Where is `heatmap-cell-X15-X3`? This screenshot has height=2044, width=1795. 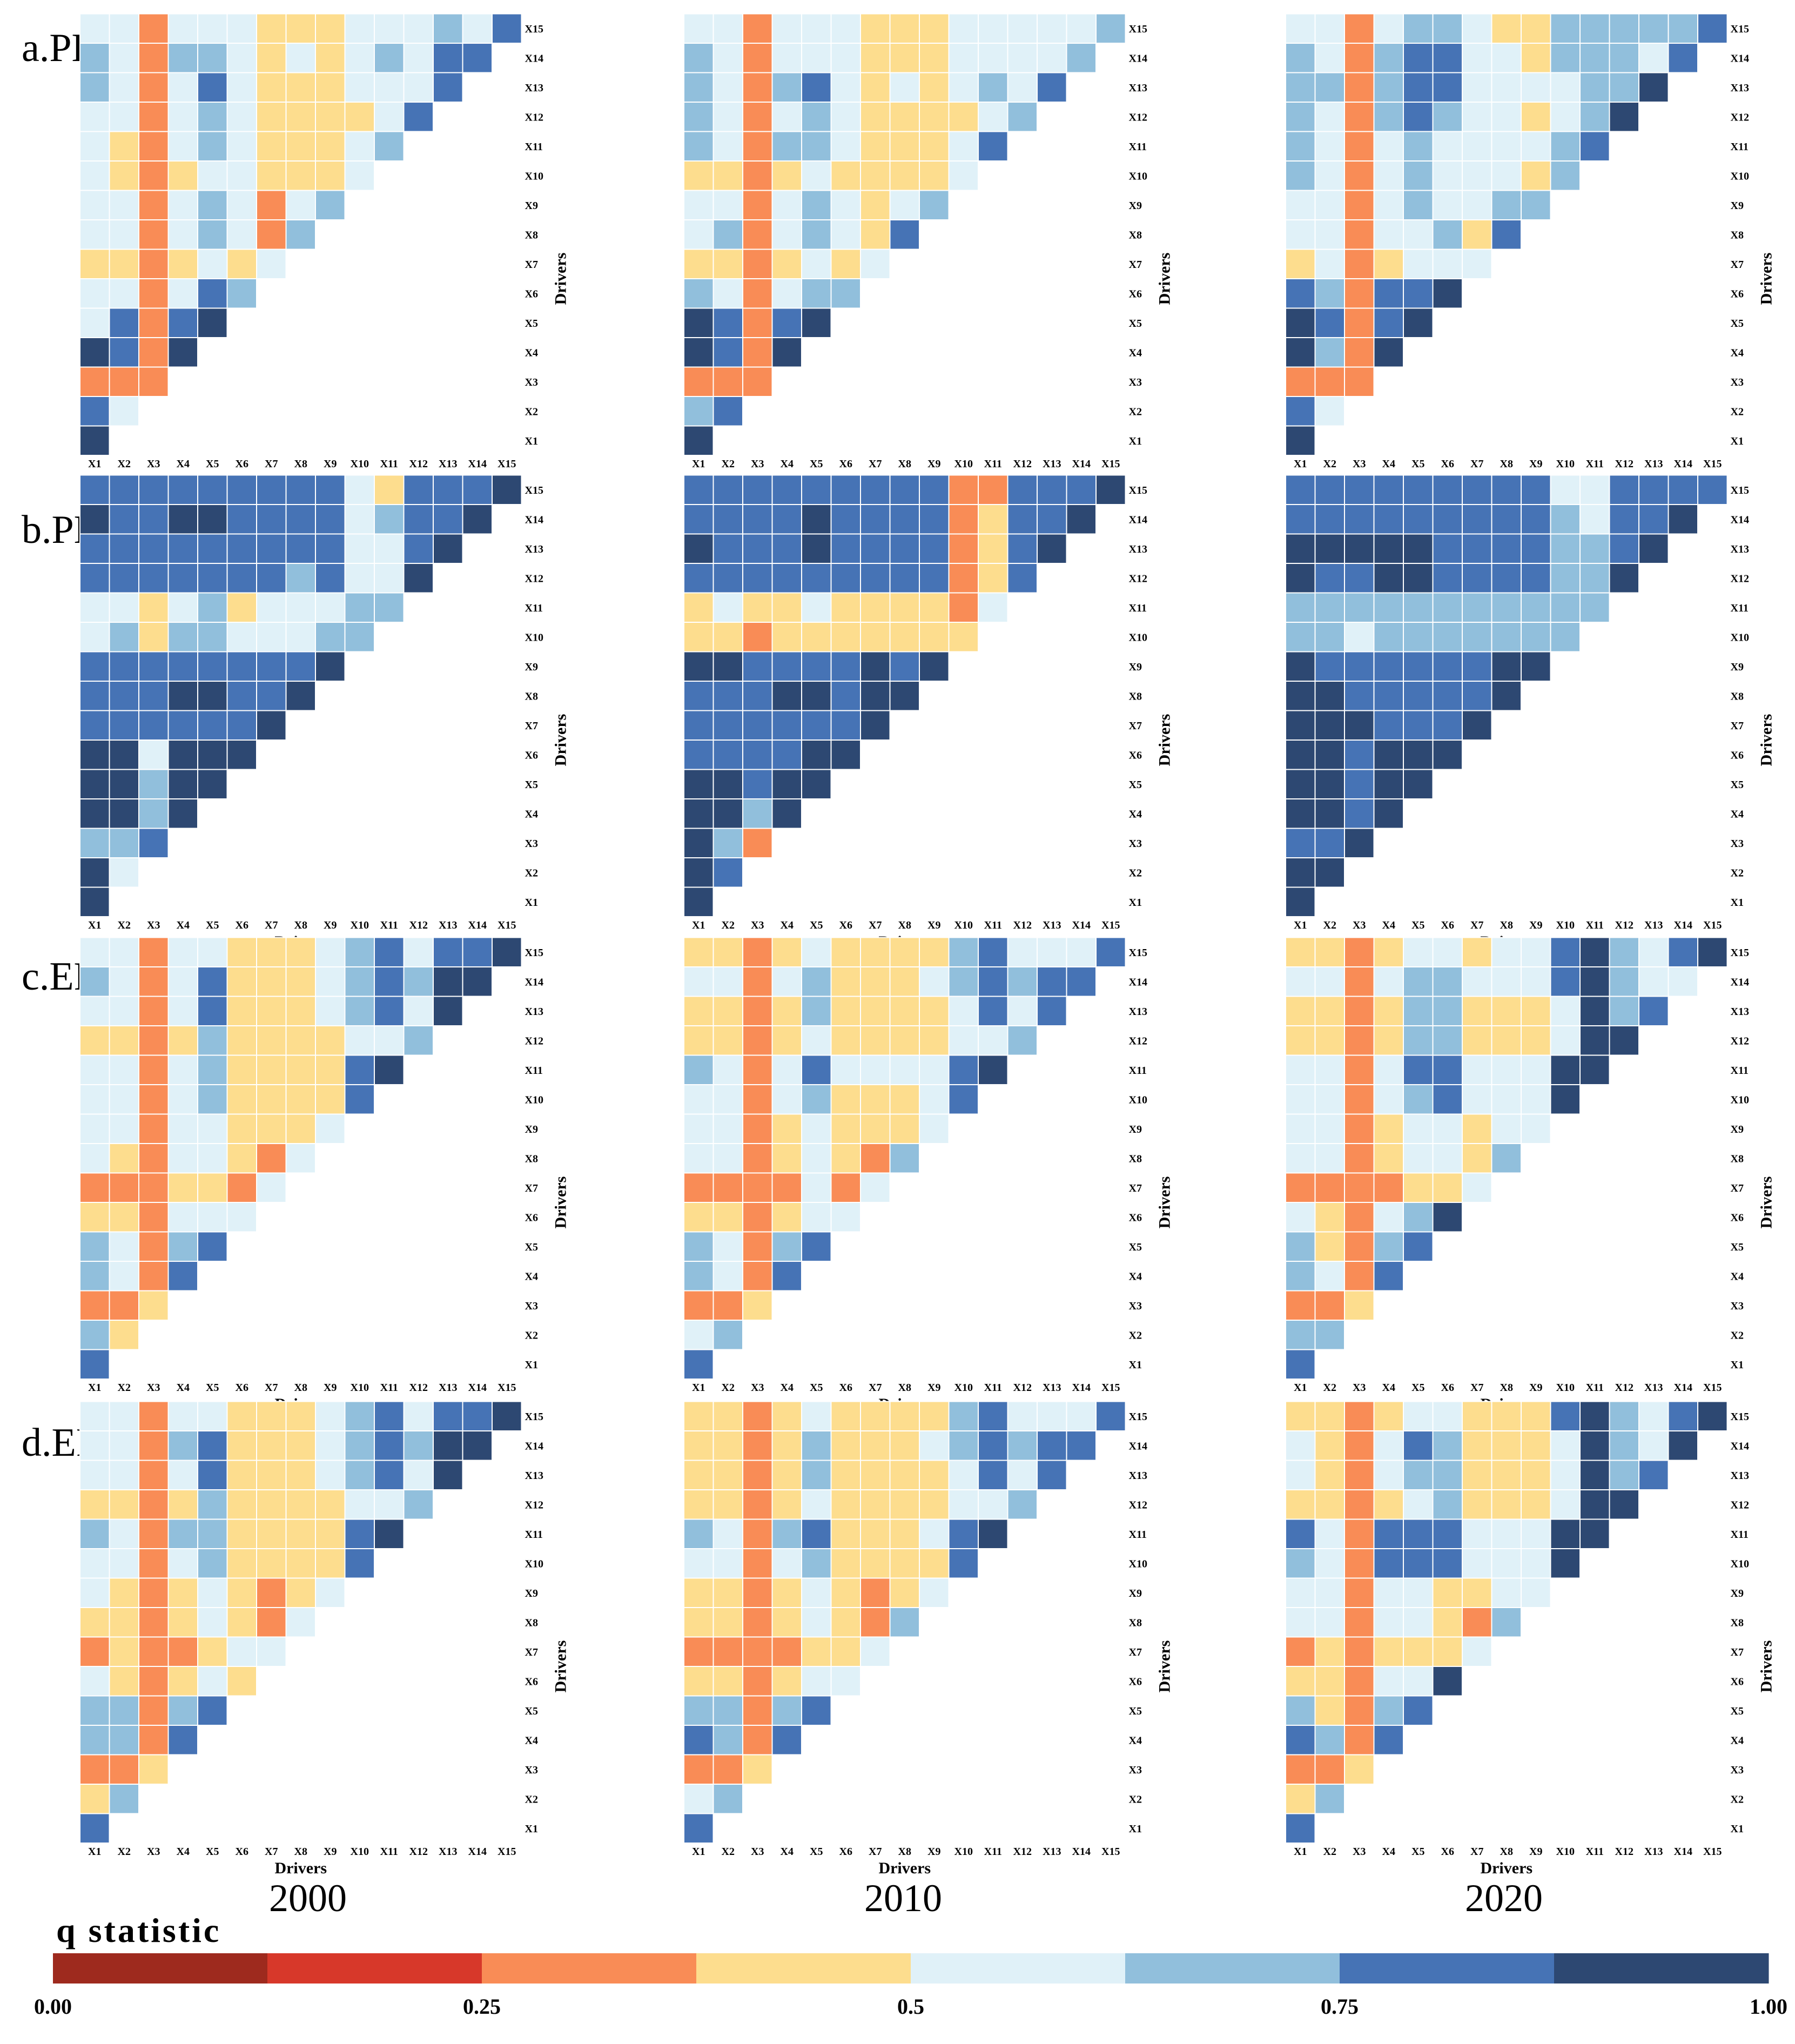 heatmap-cell-X15-X3 is located at coordinates (1359, 952).